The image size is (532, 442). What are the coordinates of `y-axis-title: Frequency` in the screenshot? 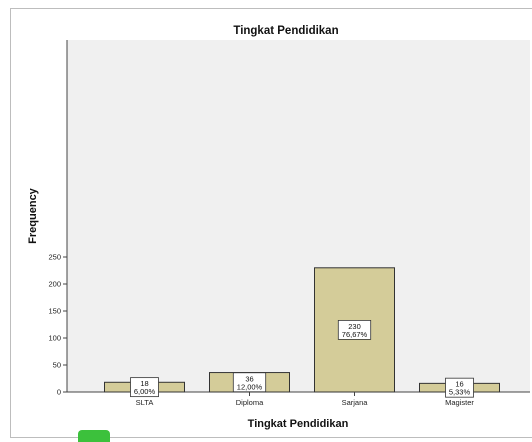 It's located at (33, 215).